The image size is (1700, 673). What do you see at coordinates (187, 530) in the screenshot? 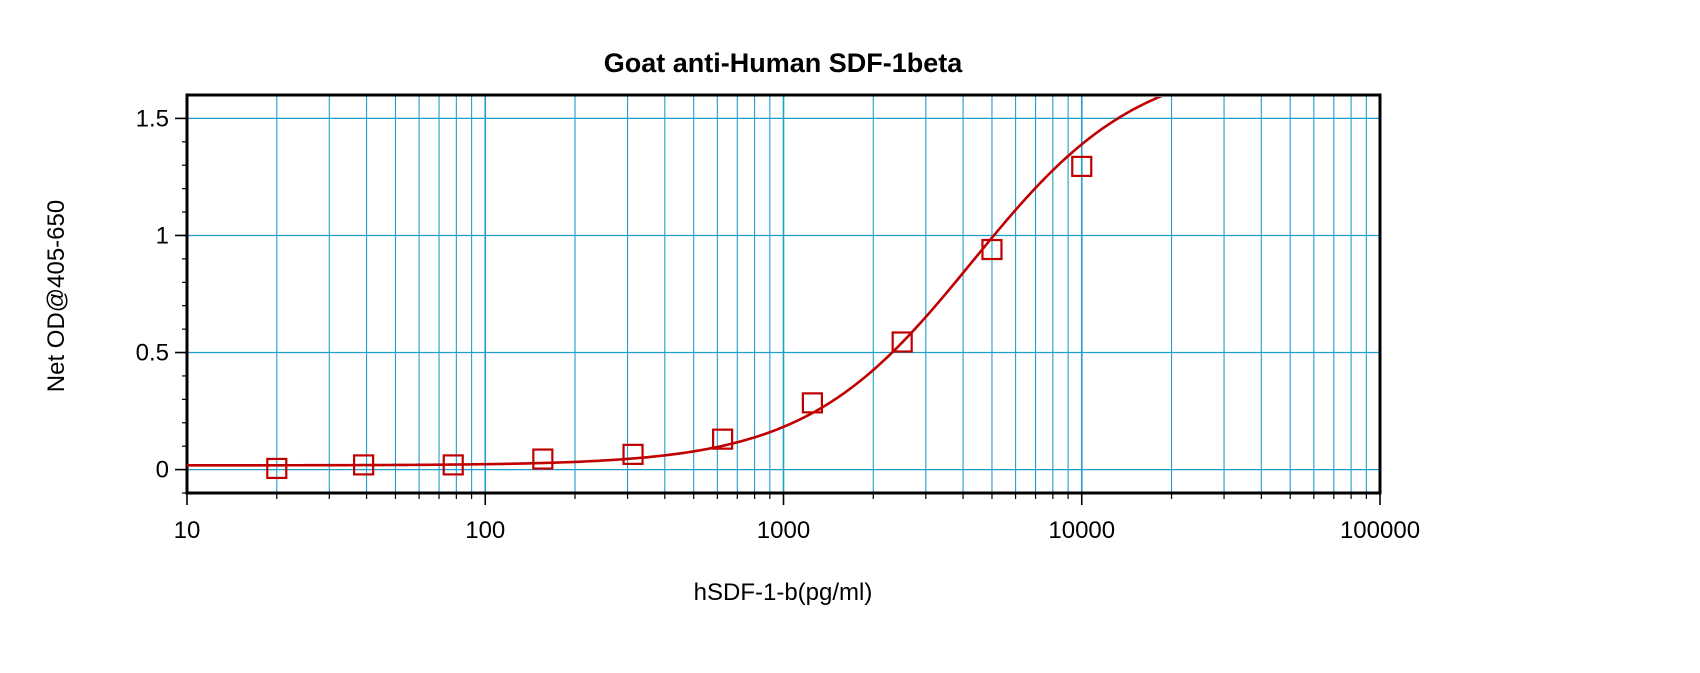
I see `x-tick-label: 10` at bounding box center [187, 530].